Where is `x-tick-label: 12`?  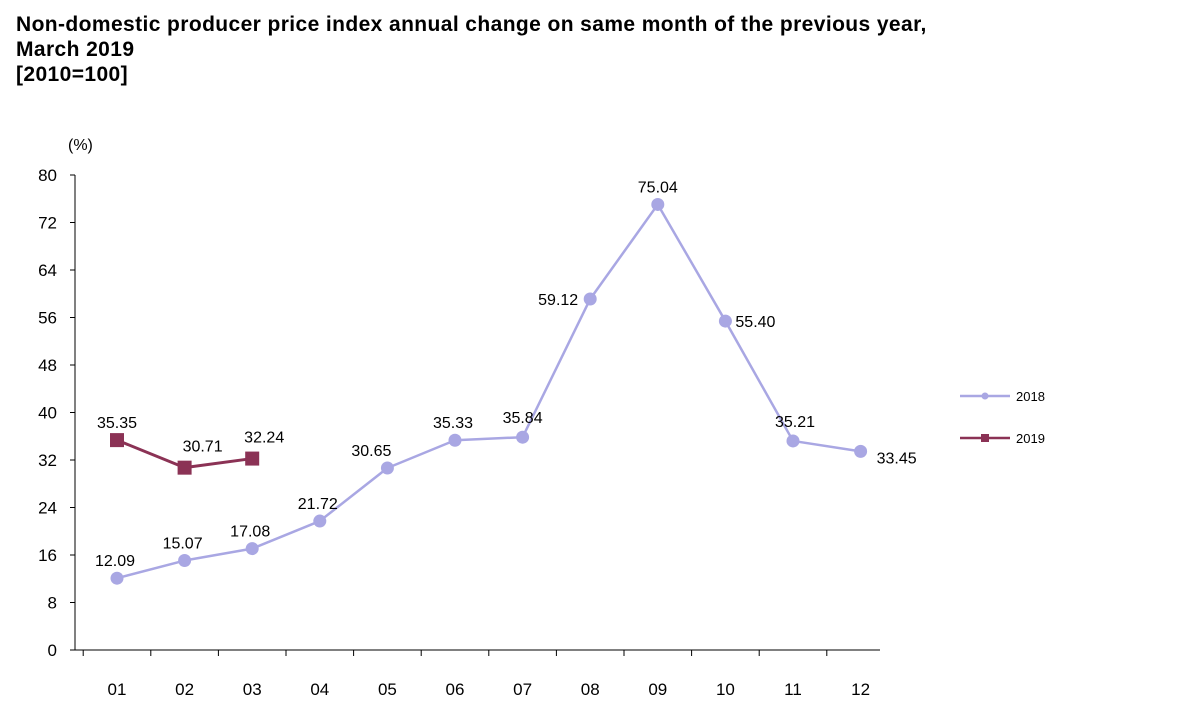 x-tick-label: 12 is located at coordinates (860, 689).